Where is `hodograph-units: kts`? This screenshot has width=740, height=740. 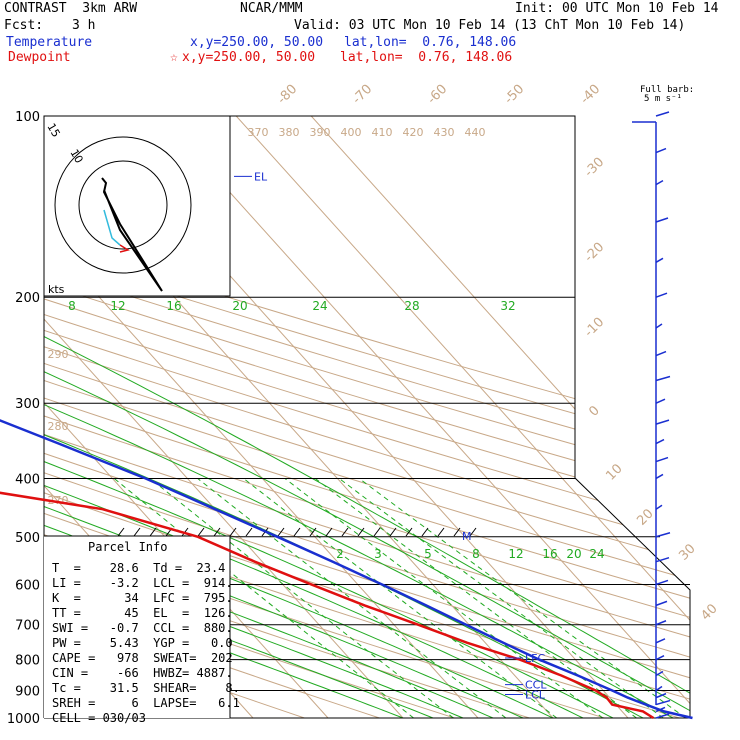
hodograph-units: kts is located at coordinates (56, 289).